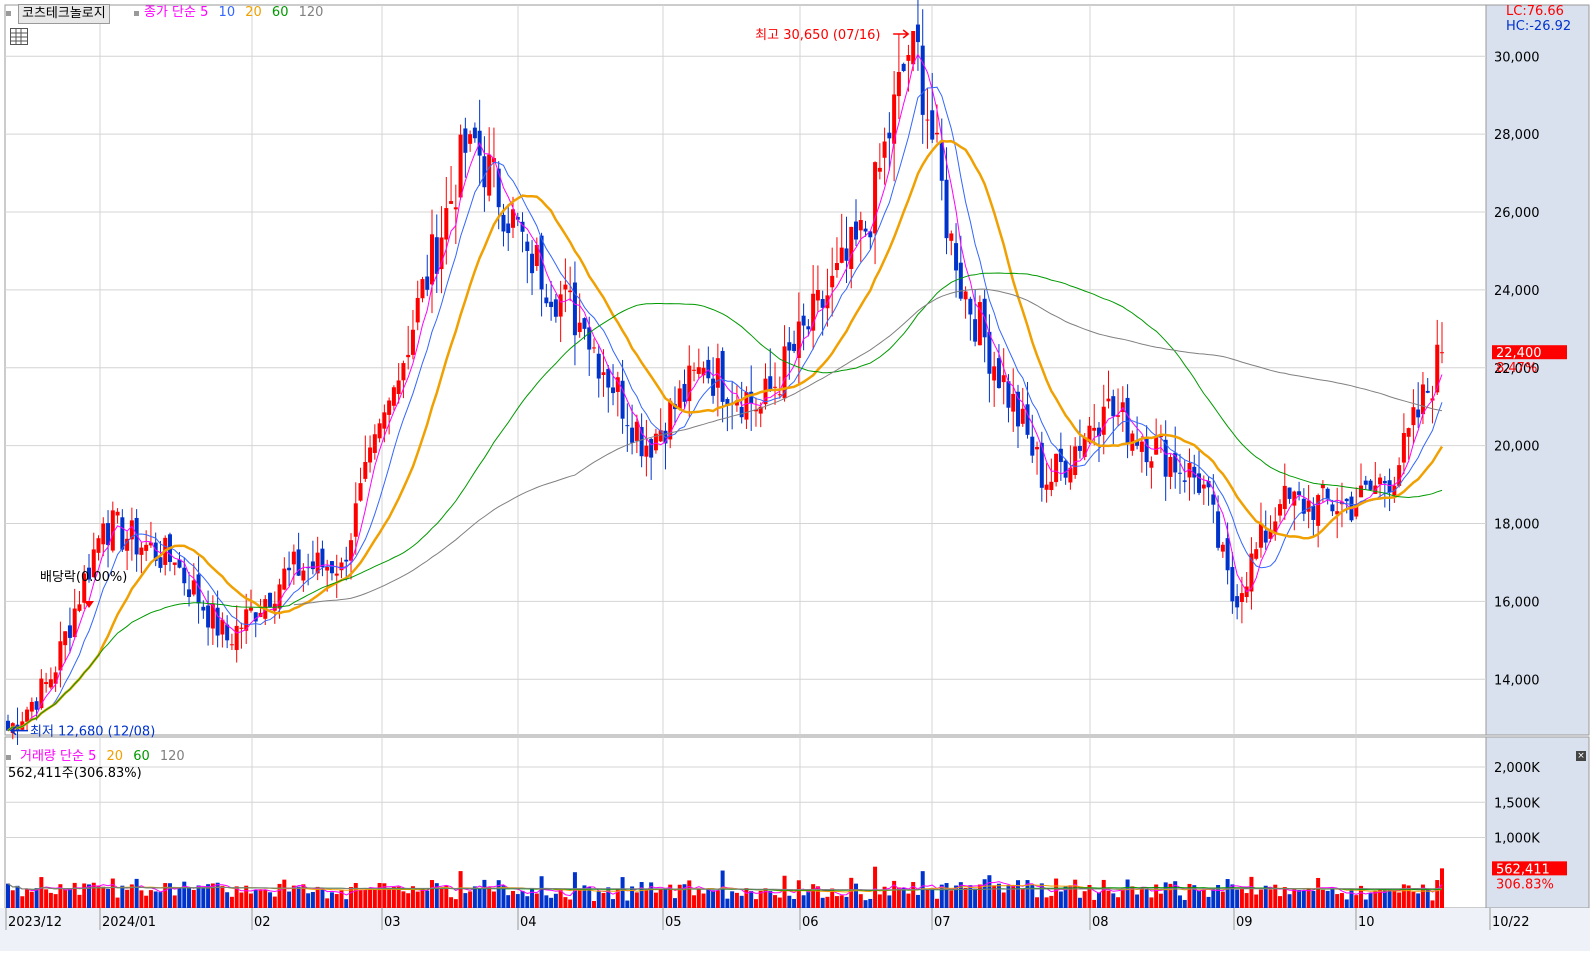  I want to click on date-label: 10, so click(1366, 922).